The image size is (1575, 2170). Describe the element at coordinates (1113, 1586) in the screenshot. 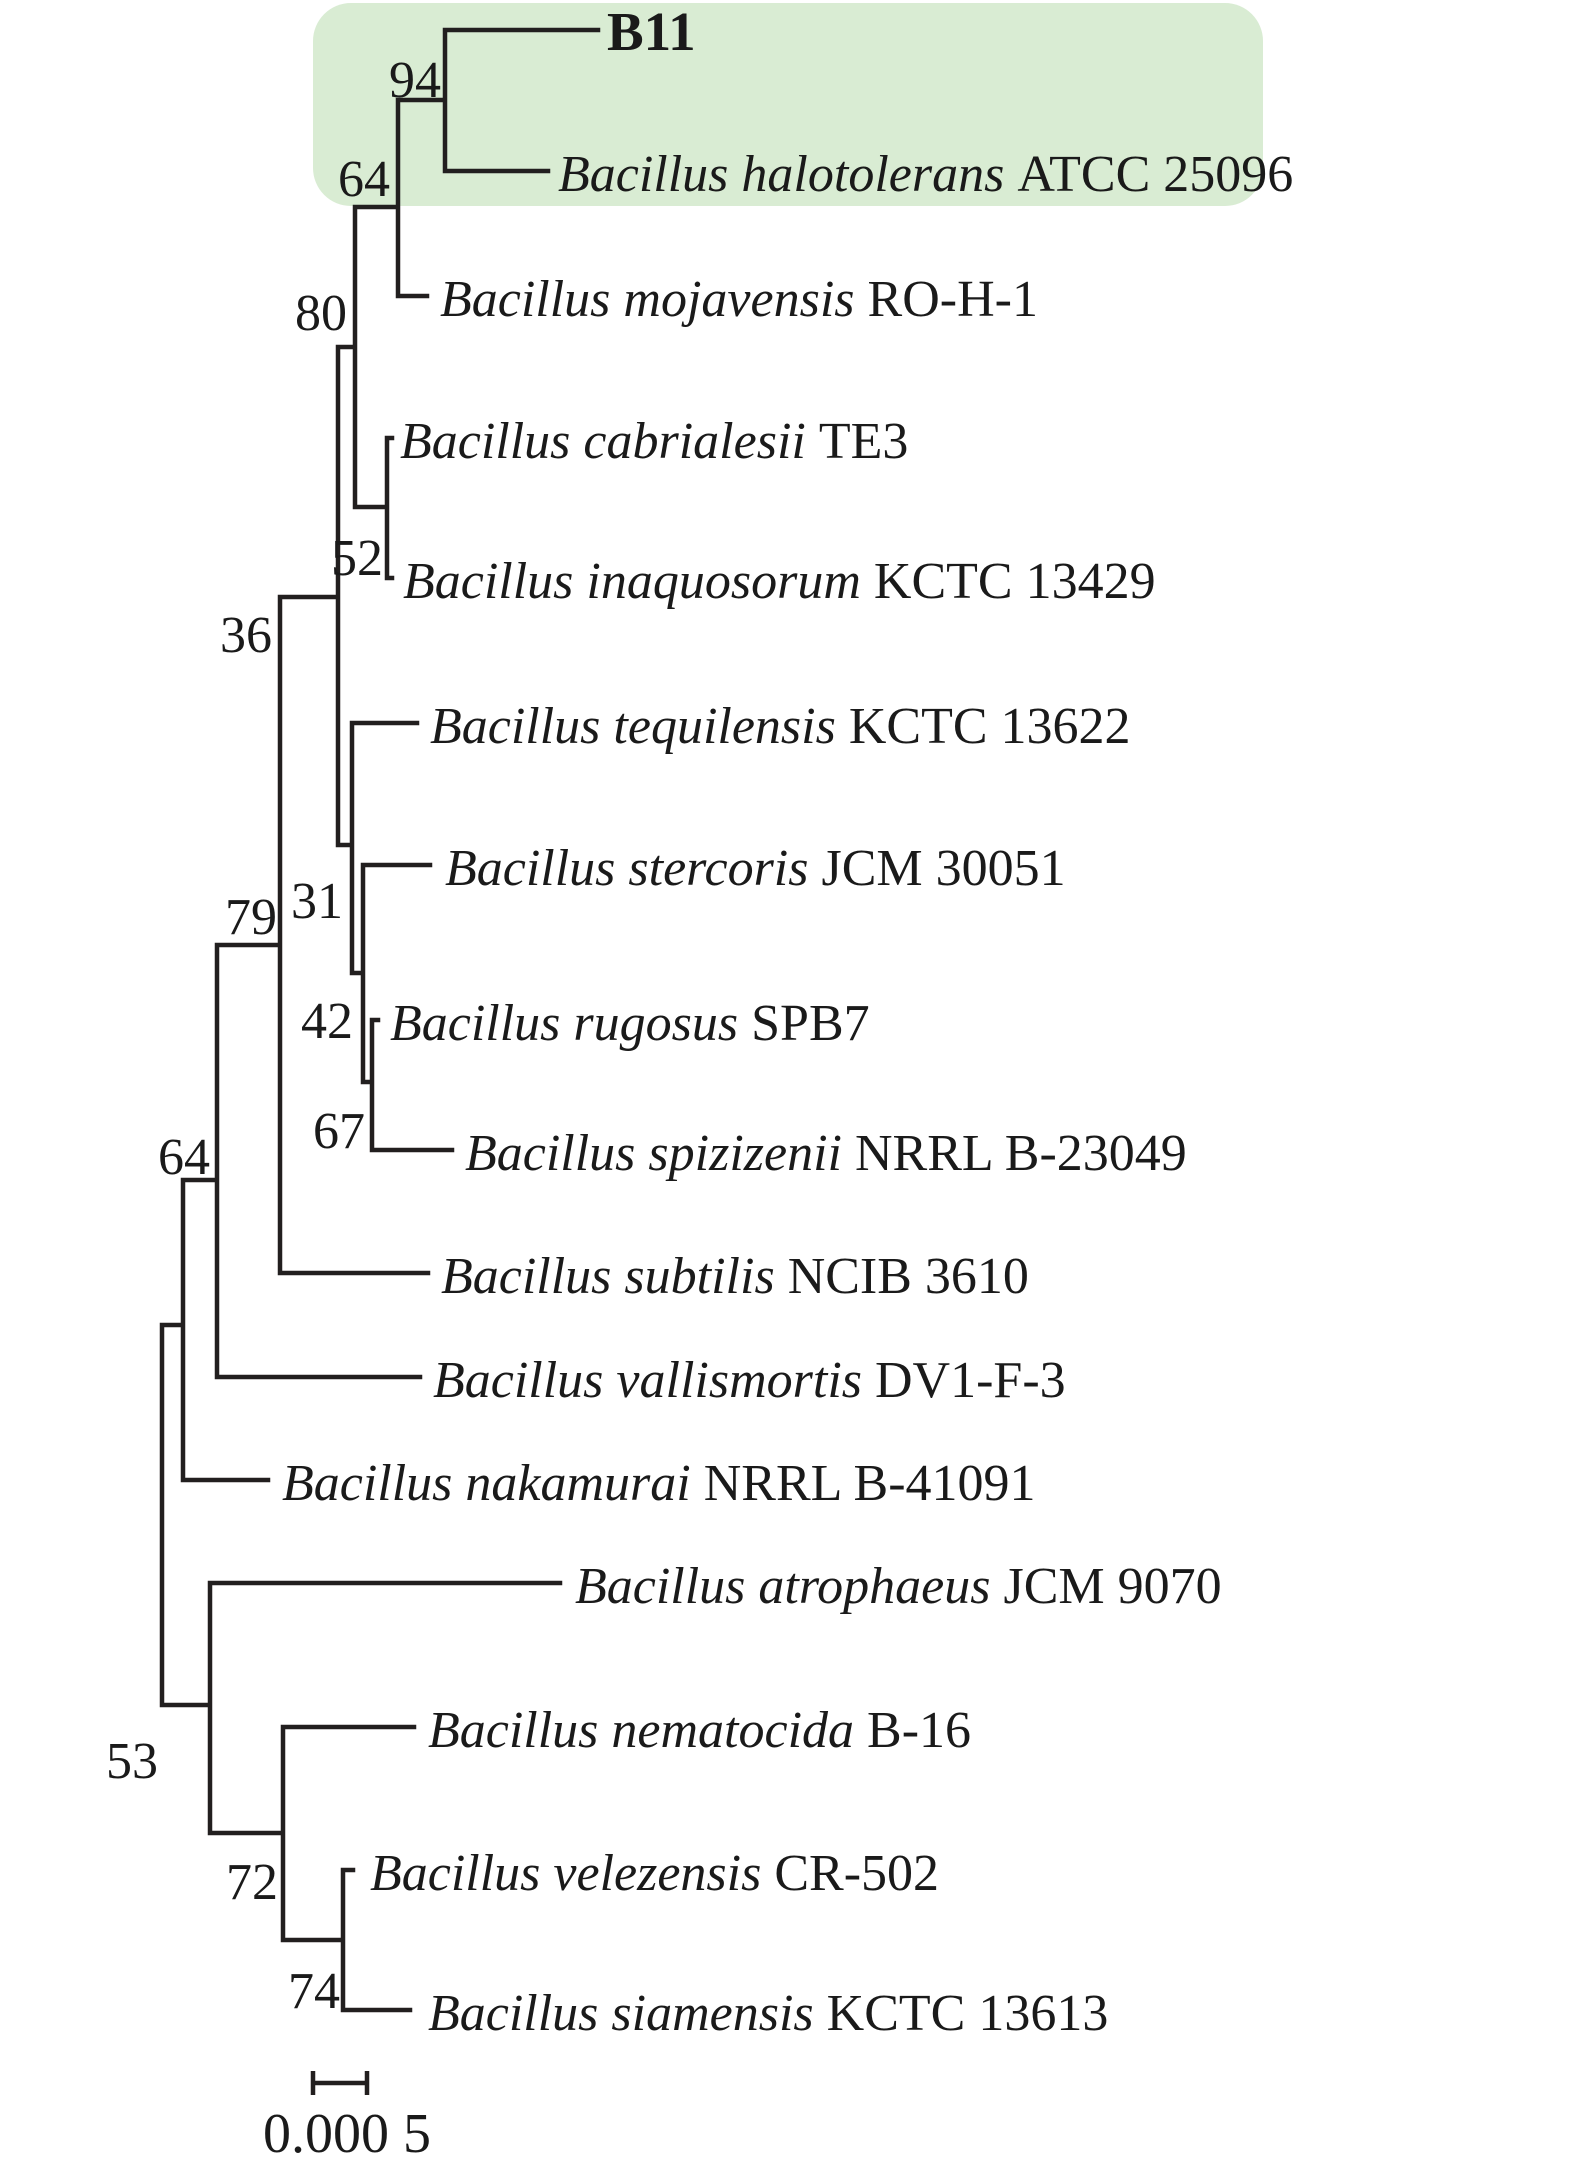

I see `strain-name: JCM 9070` at that location.